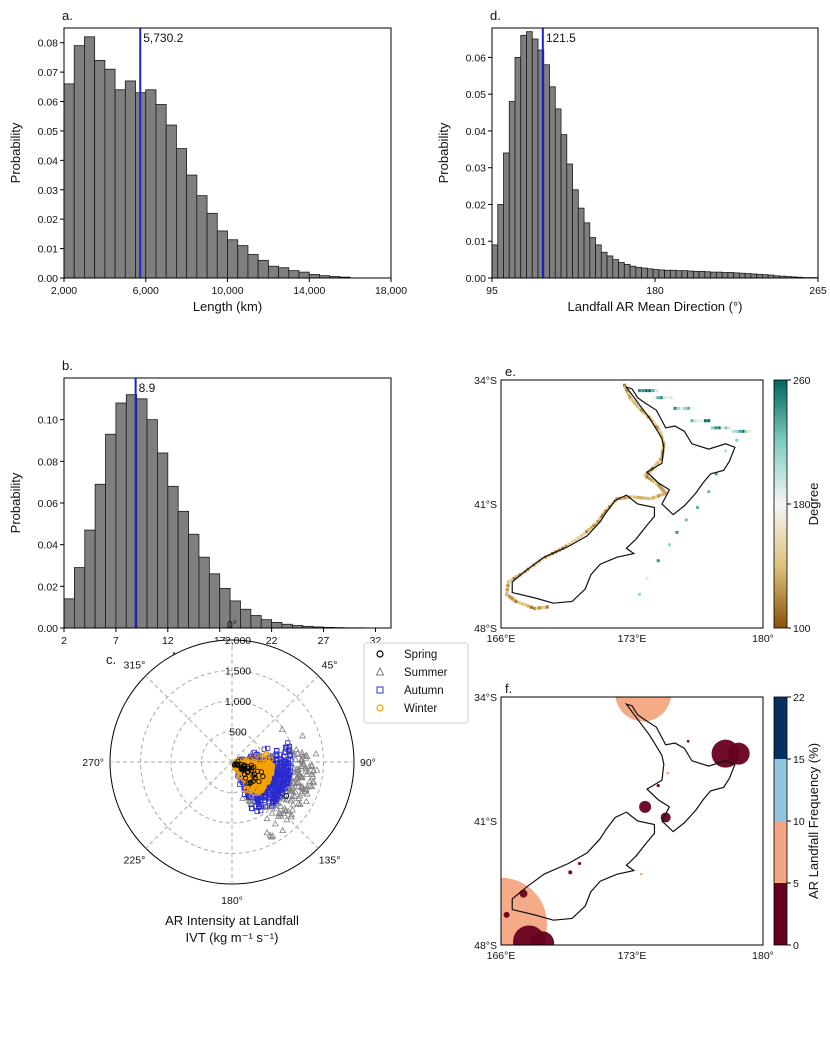 This screenshot has width=830, height=1046. I want to click on angle-tick-label: 315°, so click(135, 665).